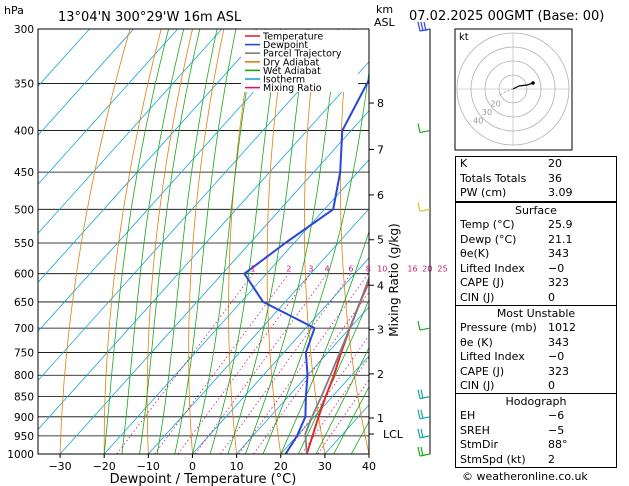  Describe the element at coordinates (477, 297) in the screenshot. I see `row-label: CIN (J)` at that location.